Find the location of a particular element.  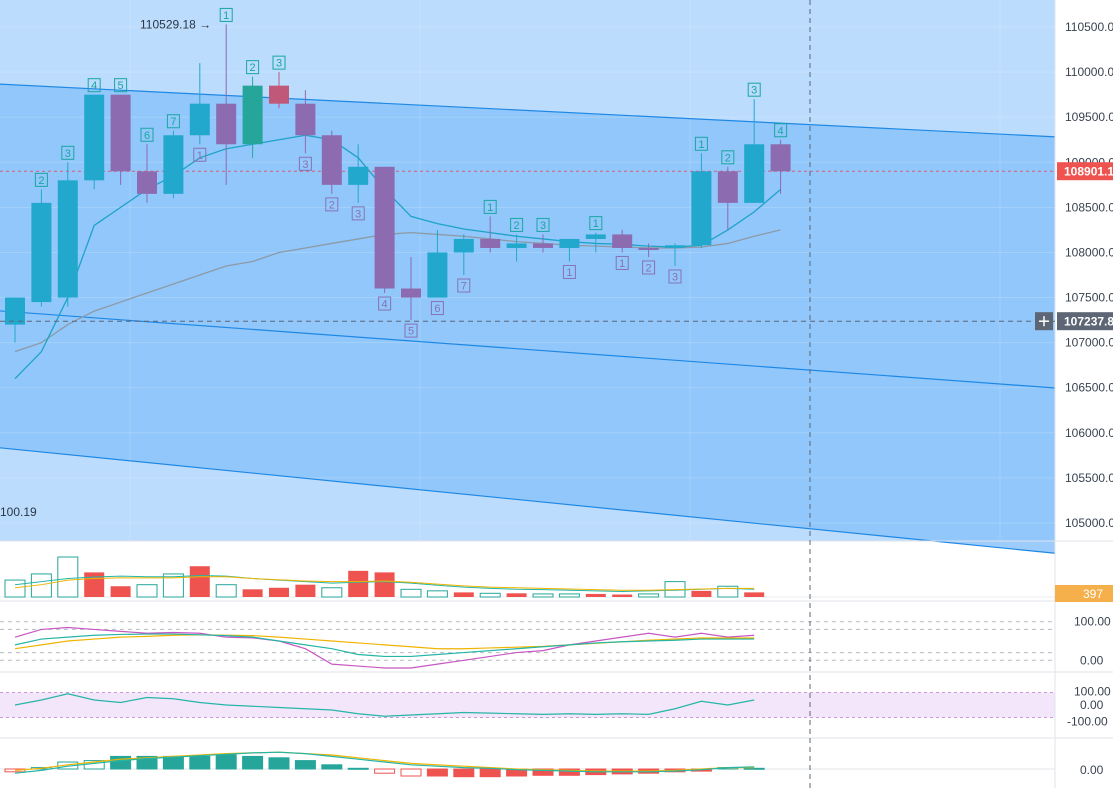

volume-ma-fast is located at coordinates (384, 583).